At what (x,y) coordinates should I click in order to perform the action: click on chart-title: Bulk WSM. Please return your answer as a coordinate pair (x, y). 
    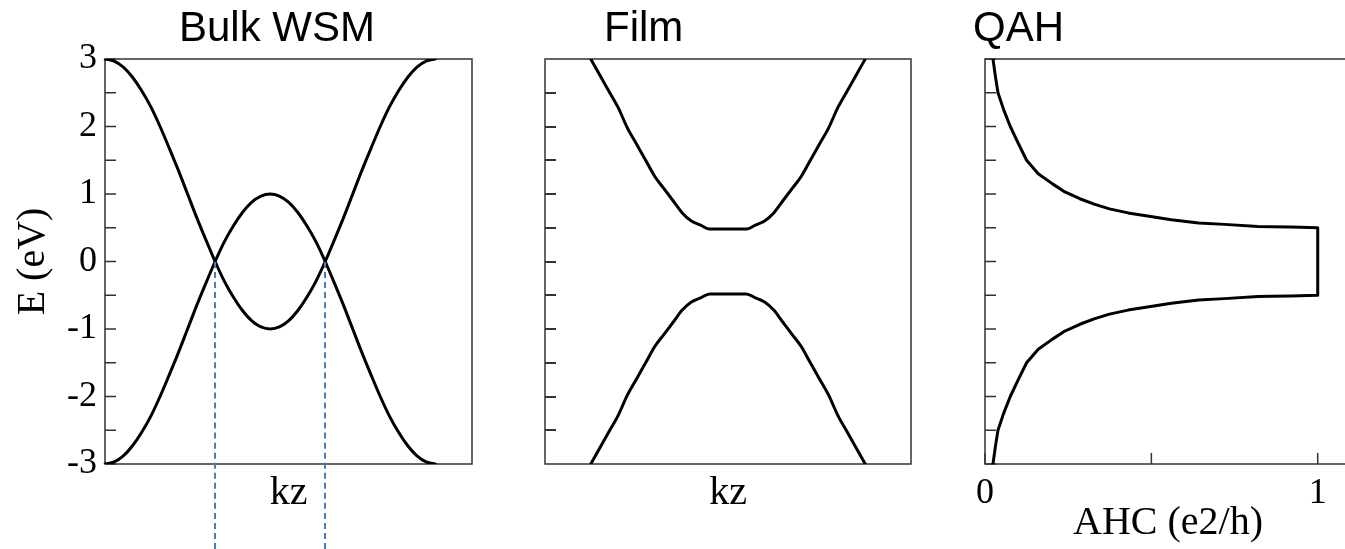
    Looking at the image, I should click on (277, 26).